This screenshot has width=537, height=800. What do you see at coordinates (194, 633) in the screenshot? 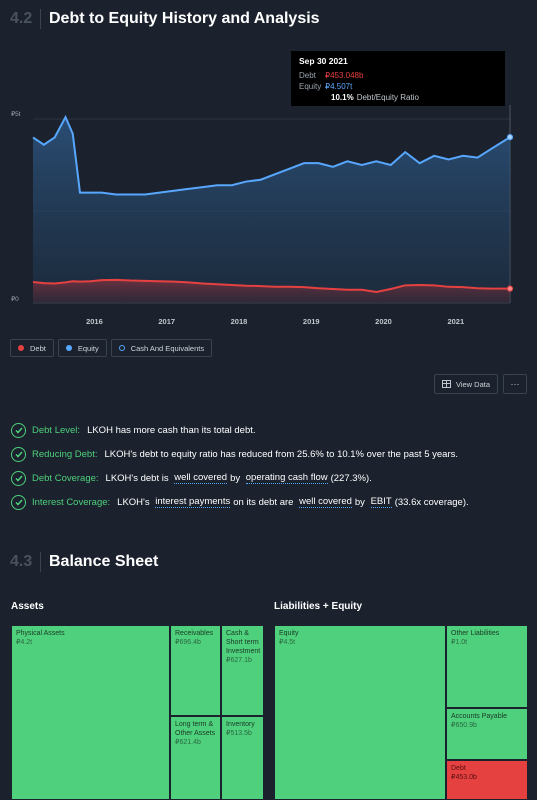
I see `treemap-name: Receivables` at bounding box center [194, 633].